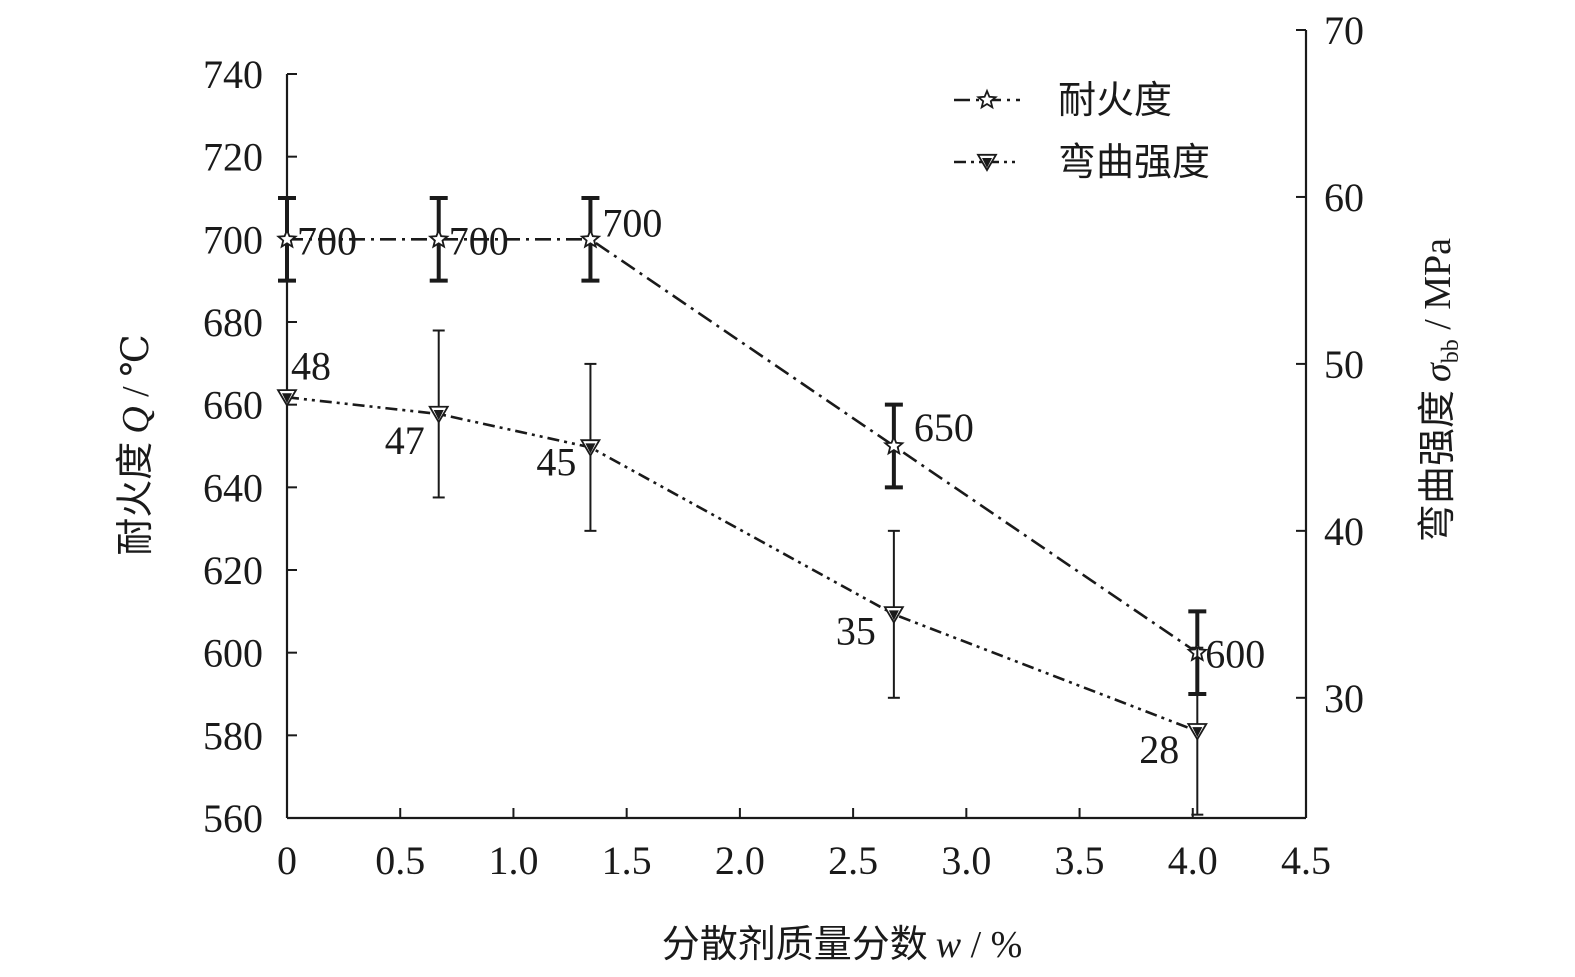 The image size is (1575, 977). I want to click on data-label: 650, so click(944, 427).